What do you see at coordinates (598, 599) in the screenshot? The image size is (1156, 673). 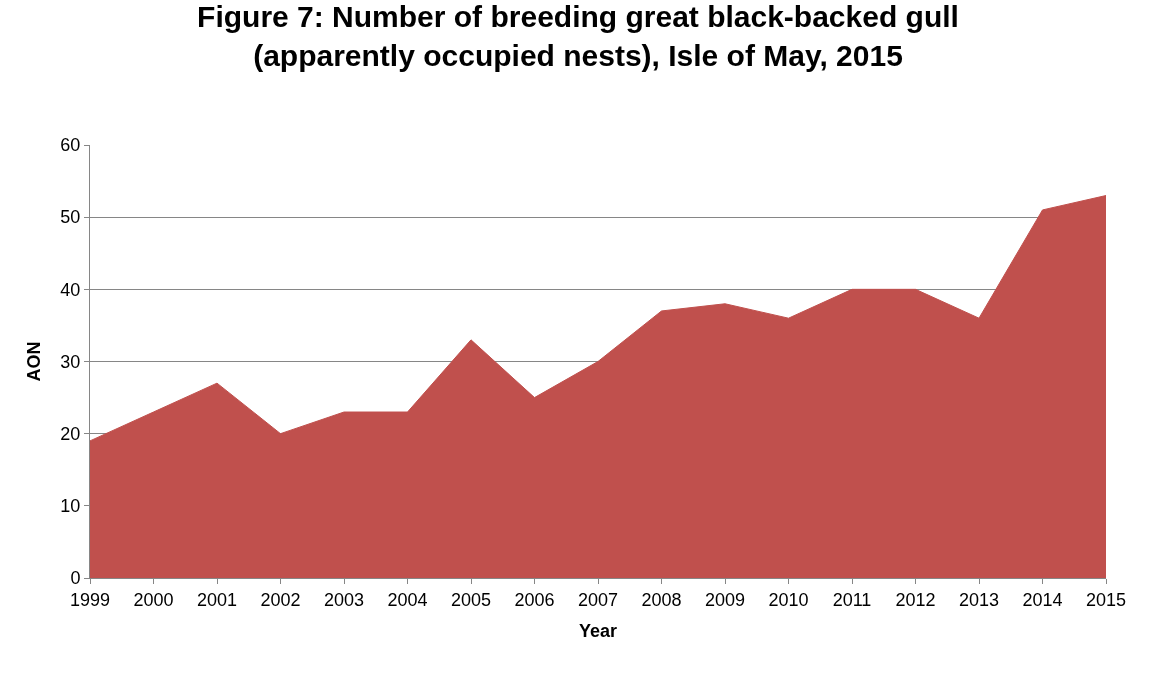 I see `x-tick-label: 2007` at bounding box center [598, 599].